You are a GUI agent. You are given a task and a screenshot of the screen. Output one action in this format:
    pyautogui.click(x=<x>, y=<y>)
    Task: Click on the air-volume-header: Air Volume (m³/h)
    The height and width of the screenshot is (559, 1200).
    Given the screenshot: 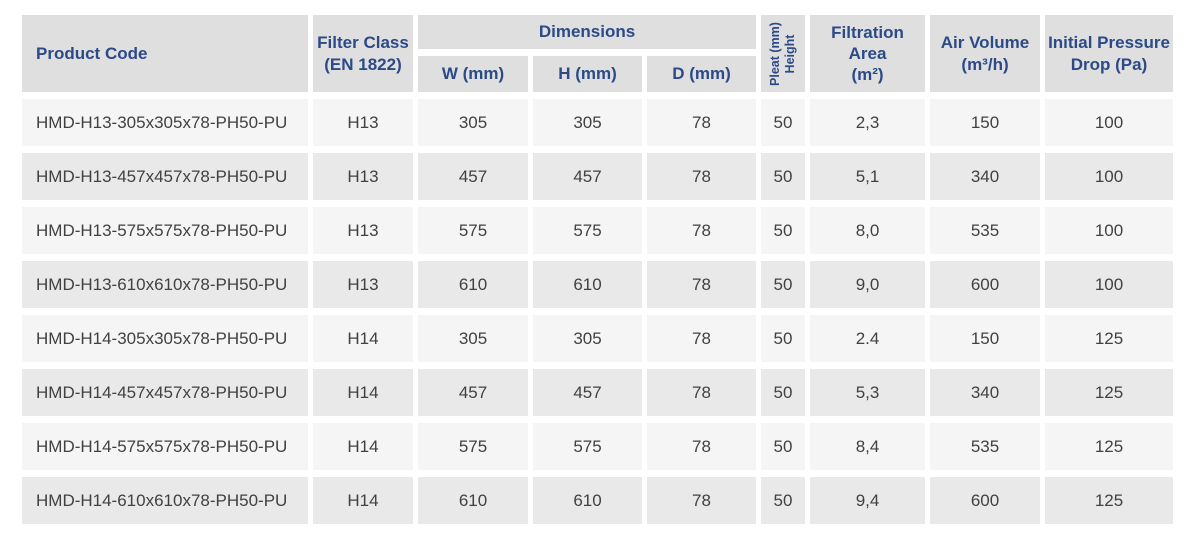 What is the action you would take?
    pyautogui.click(x=985, y=53)
    